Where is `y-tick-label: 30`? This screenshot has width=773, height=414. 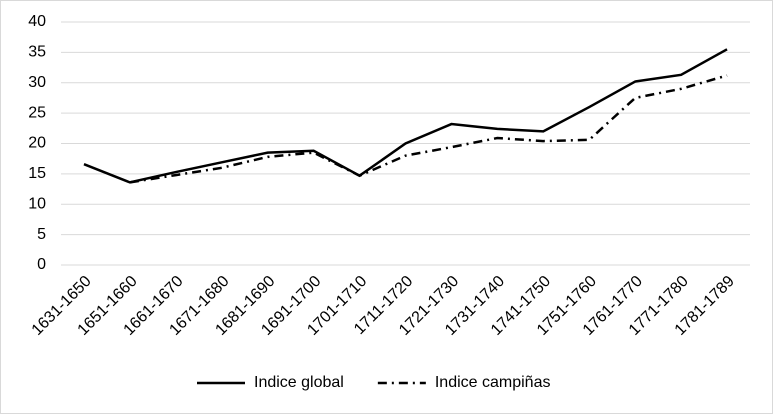 y-tick-label: 30 is located at coordinates (37, 82).